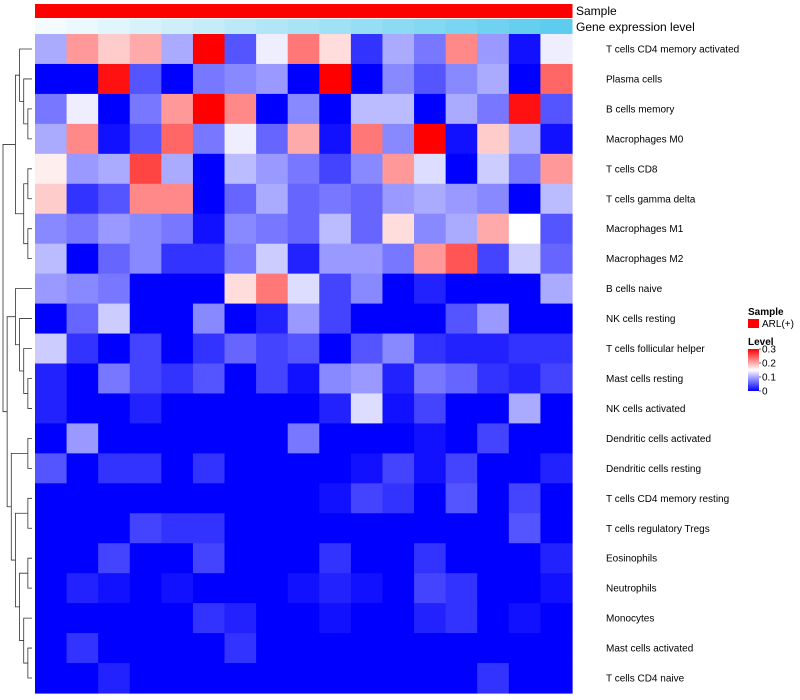 This screenshot has height=700, width=800. Describe the element at coordinates (209, 11) in the screenshot. I see `sample-annotation-cell` at that location.